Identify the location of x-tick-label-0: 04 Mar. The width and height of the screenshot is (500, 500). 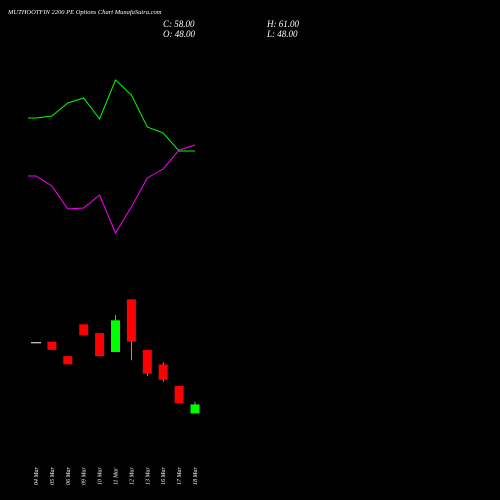
(36, 476).